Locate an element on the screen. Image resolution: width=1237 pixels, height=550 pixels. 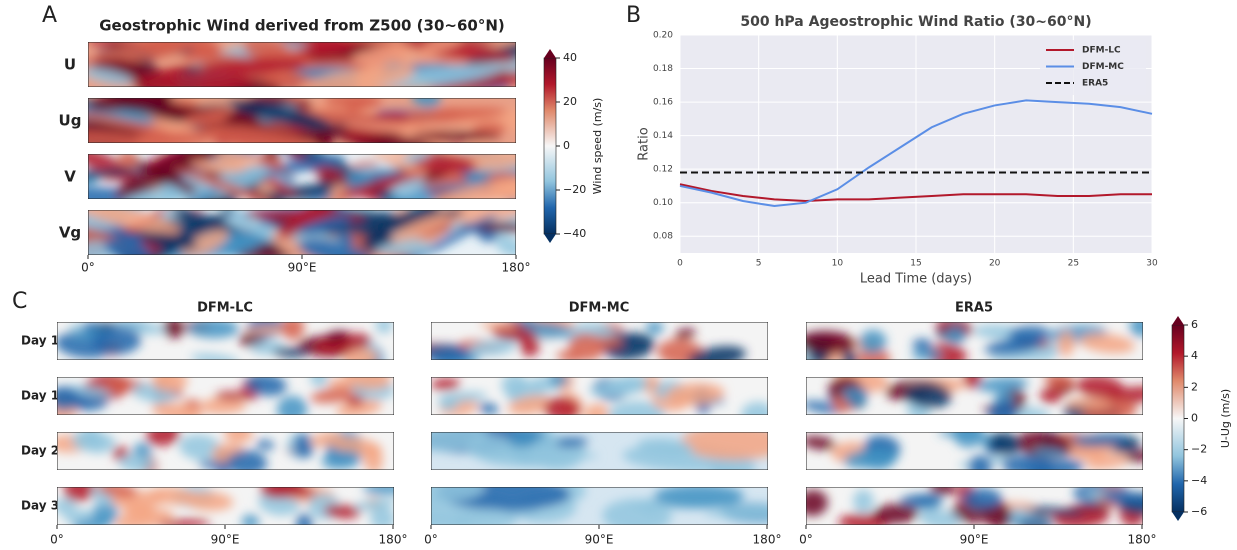
panel-label: B is located at coordinates (633, 15).